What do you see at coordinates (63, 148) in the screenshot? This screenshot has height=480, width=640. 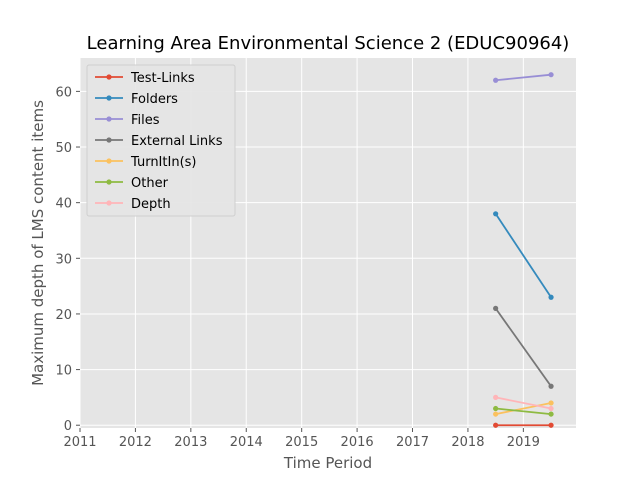 I see `y-tick-label: 50` at bounding box center [63, 148].